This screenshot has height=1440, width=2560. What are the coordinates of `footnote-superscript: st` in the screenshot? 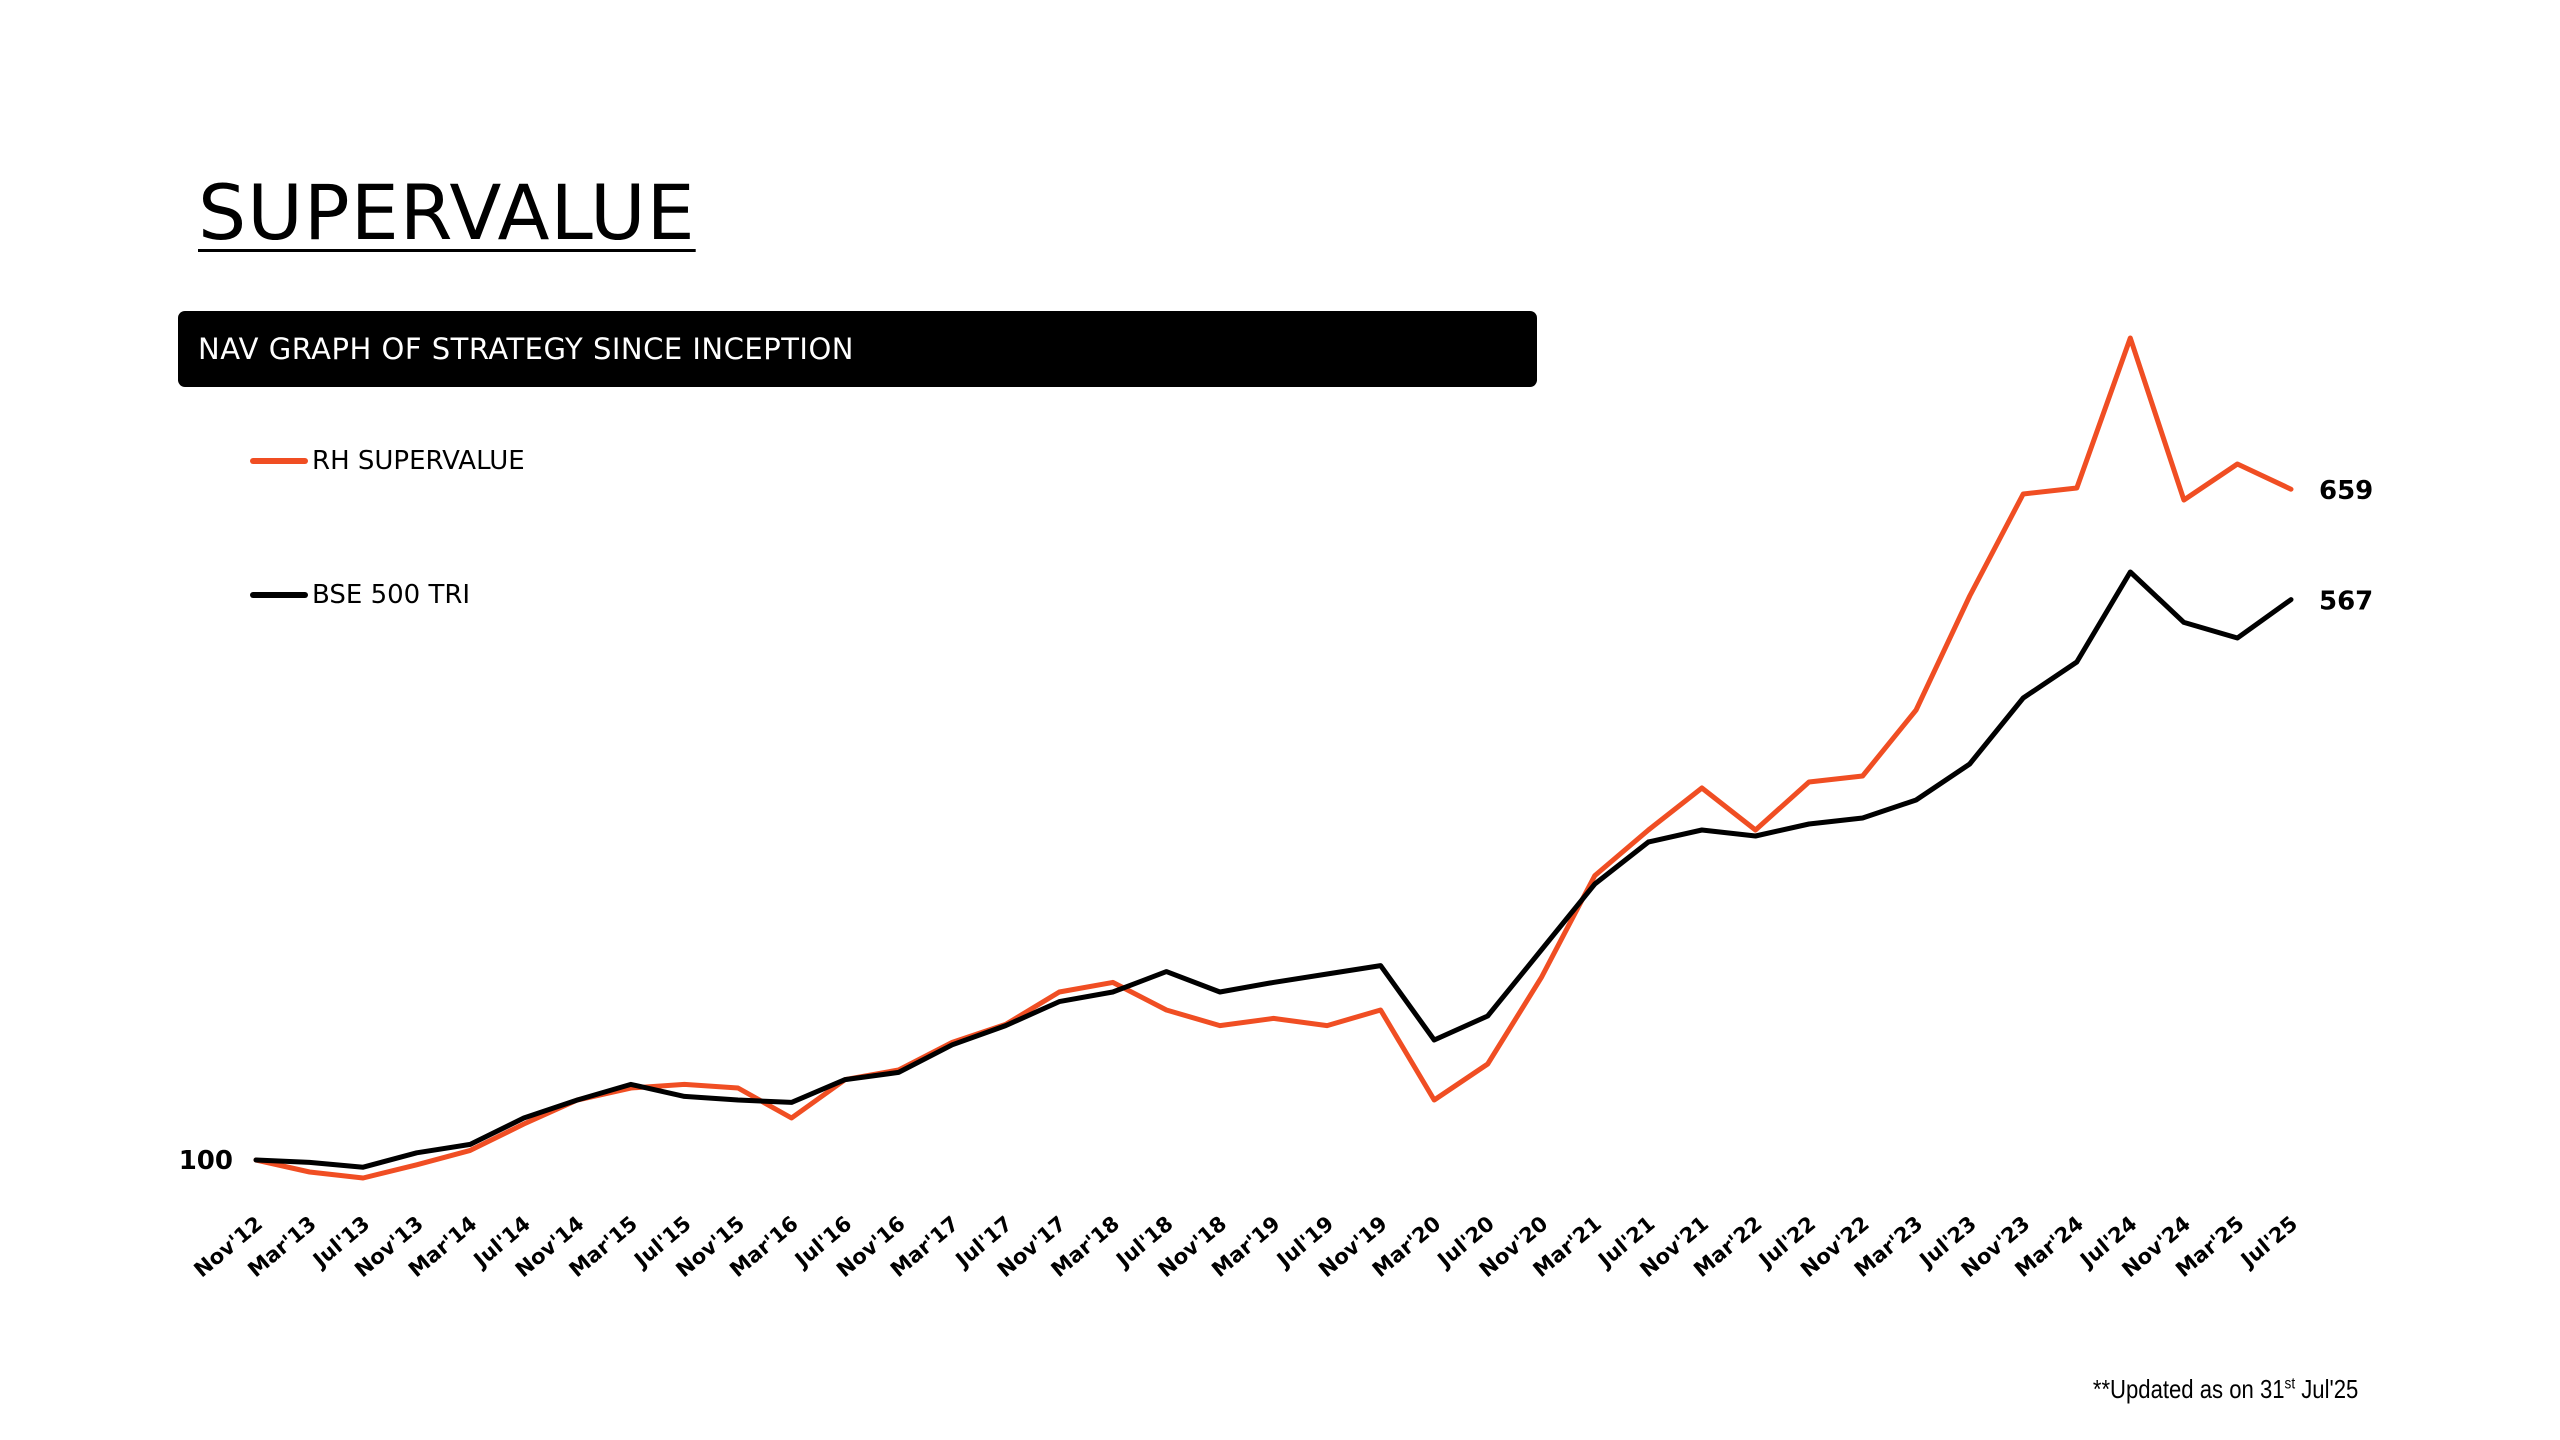 It's located at (2289, 1384).